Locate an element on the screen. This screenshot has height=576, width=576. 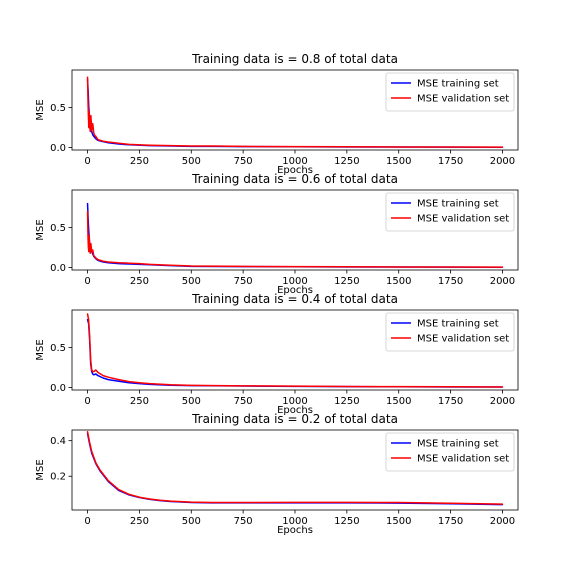
chart-title: Training data is = 0.8 of total data is located at coordinates (294, 59).